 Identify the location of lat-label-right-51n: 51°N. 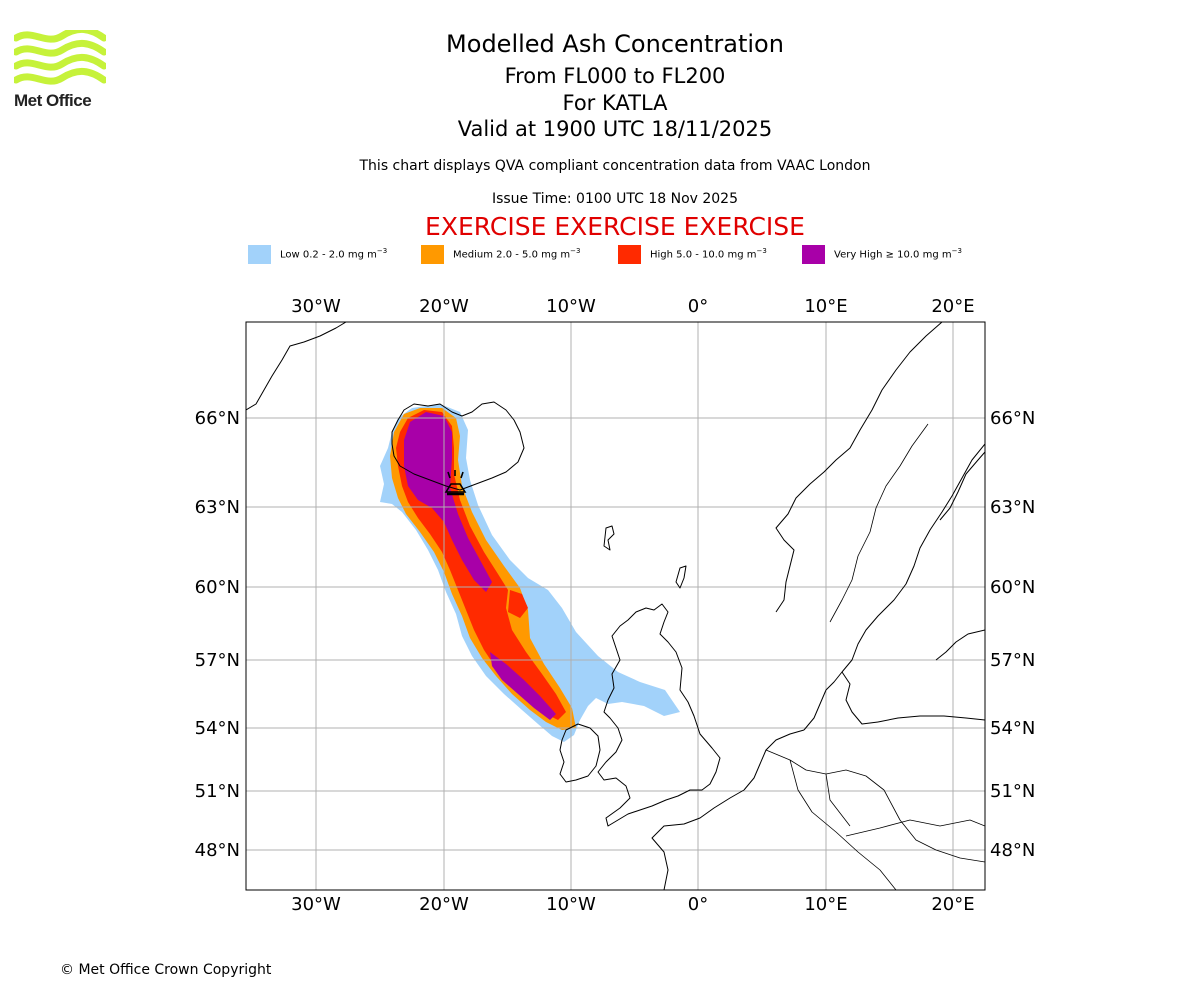
(1012, 791).